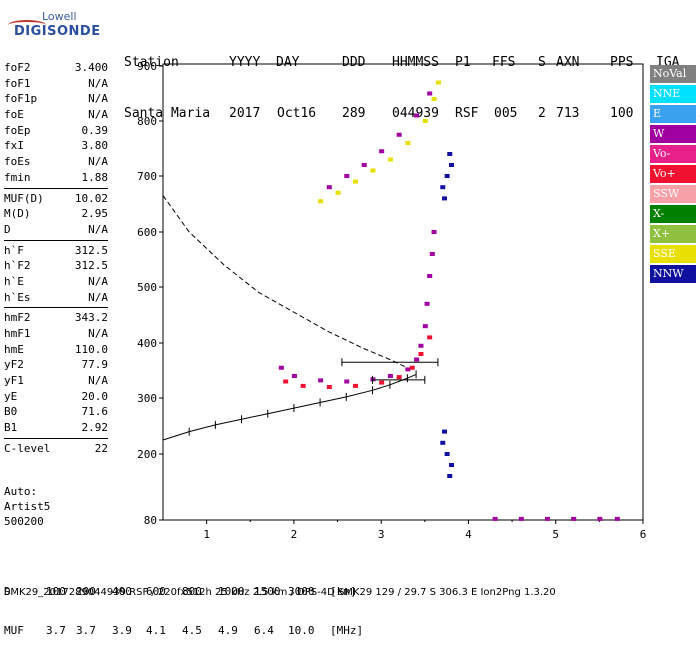  Describe the element at coordinates (17, 67) in the screenshot. I see `param-key: foF2` at that location.